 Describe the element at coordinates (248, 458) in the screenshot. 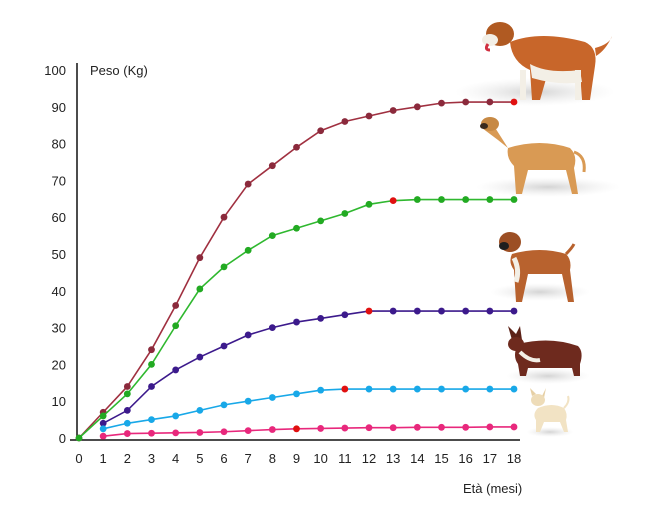

I see `x-tick-label: 7` at that location.